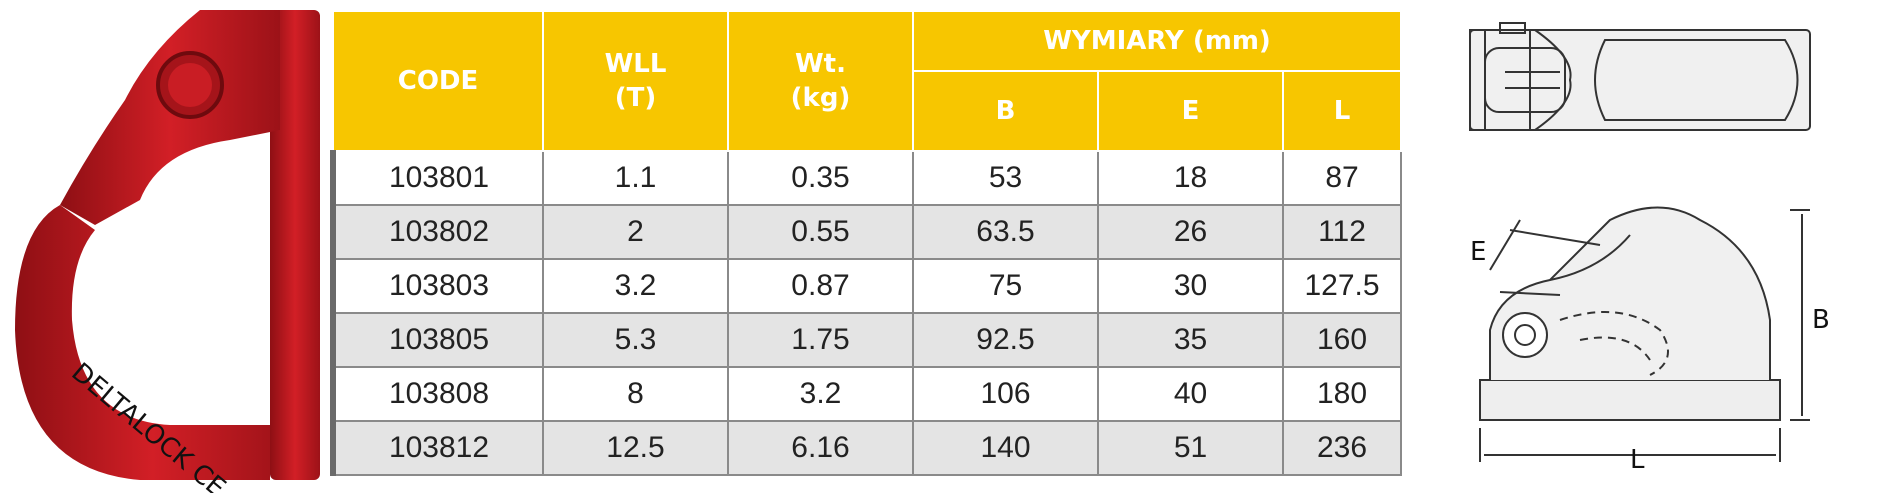 The image size is (1879, 493). What do you see at coordinates (437, 286) in the screenshot?
I see `cell-code: 103803` at bounding box center [437, 286].